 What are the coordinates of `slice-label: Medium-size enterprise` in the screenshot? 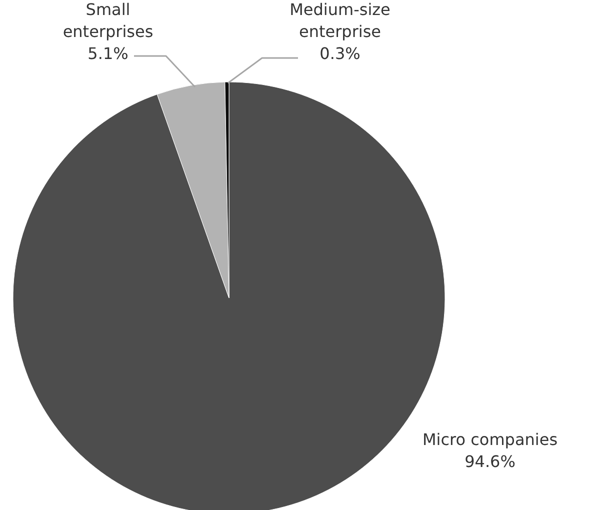 It's located at (340, 20).